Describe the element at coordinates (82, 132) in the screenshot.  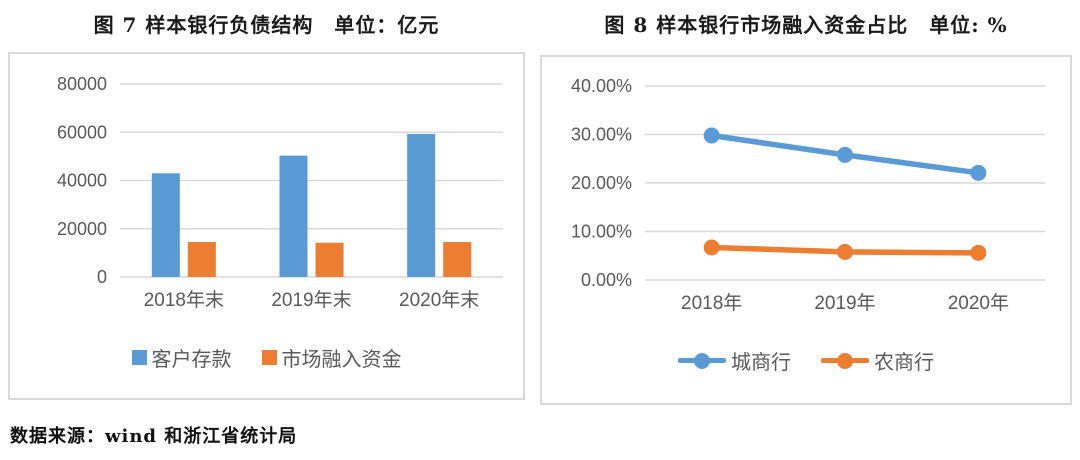
I see `svg-text: 60000` at that location.